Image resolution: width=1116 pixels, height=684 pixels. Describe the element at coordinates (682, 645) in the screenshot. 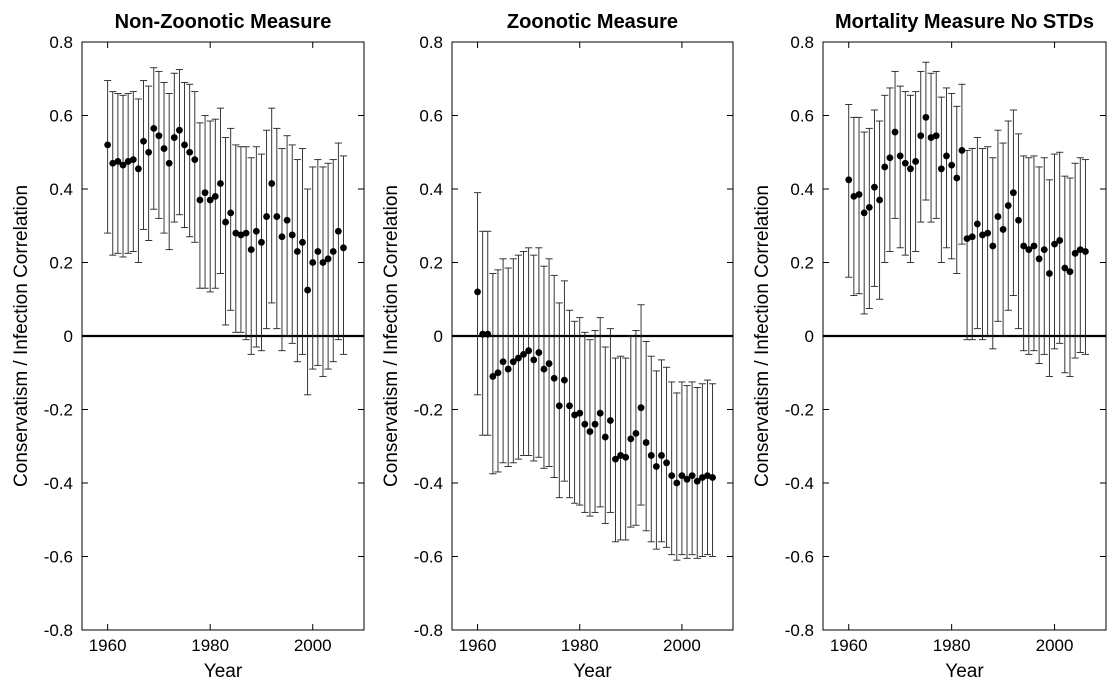

I see `x-tick-label: 2000` at that location.